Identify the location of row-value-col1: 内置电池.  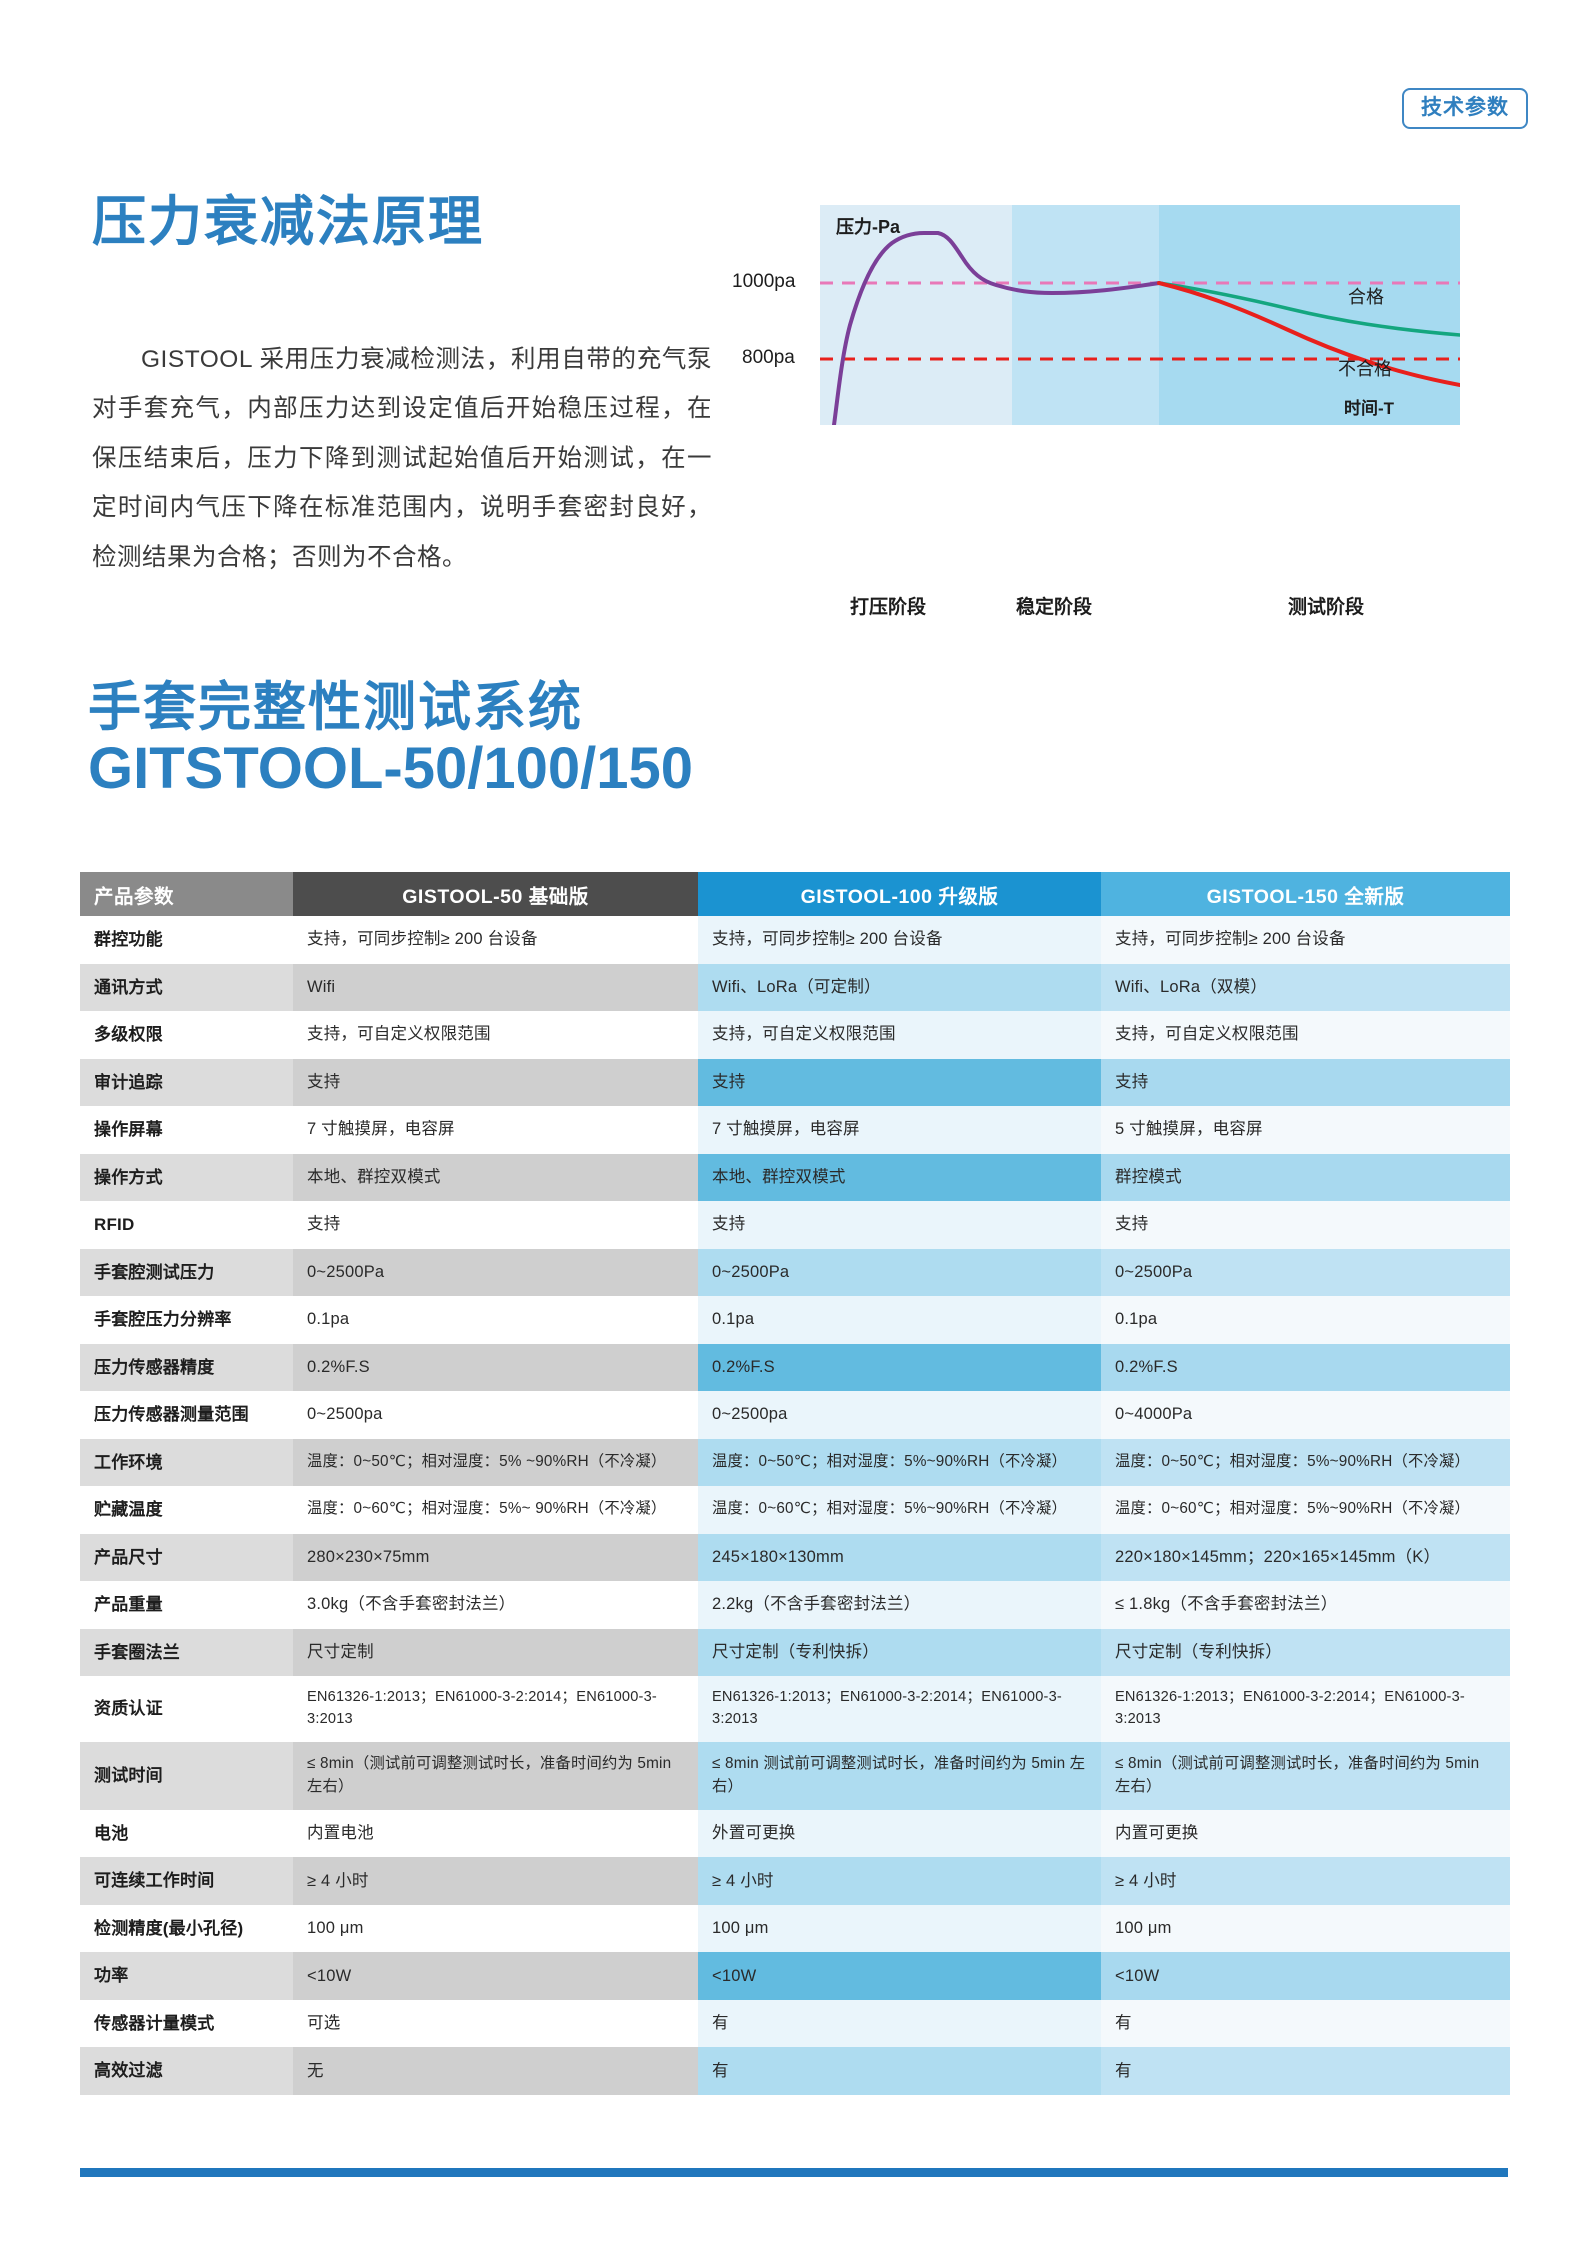
(495, 1833).